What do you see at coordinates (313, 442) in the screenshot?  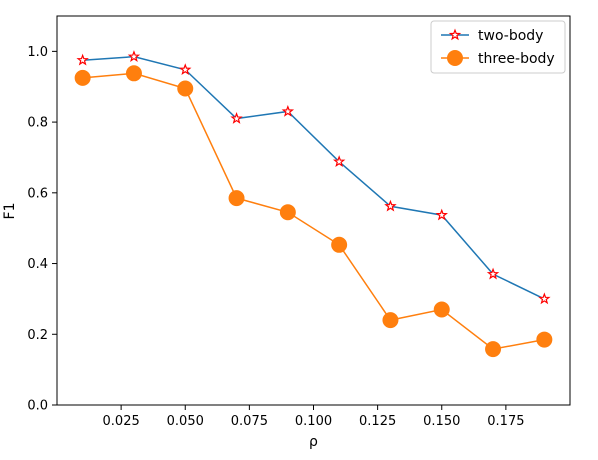 I see `x-axis-label: ρ` at bounding box center [313, 442].